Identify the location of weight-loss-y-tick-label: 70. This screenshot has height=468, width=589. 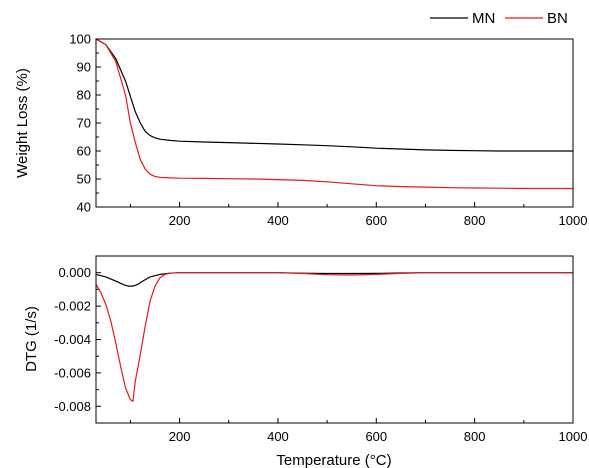
(84, 123).